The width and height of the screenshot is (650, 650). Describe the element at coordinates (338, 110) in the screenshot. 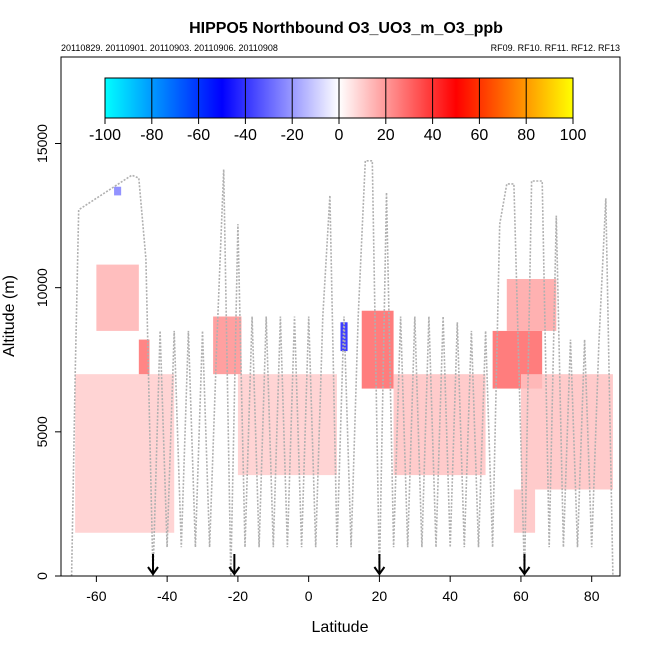

I see `colorbar: -100 -80 -60 -40 -20 0 20 40 60 80 100` at that location.